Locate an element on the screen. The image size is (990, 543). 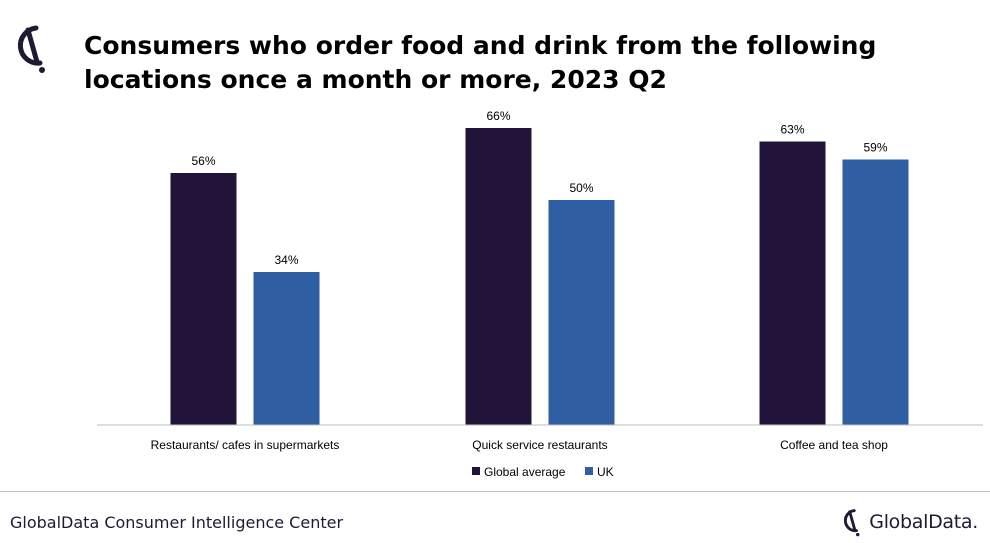
data-label-global-average-1: 56% is located at coordinates (203, 161).